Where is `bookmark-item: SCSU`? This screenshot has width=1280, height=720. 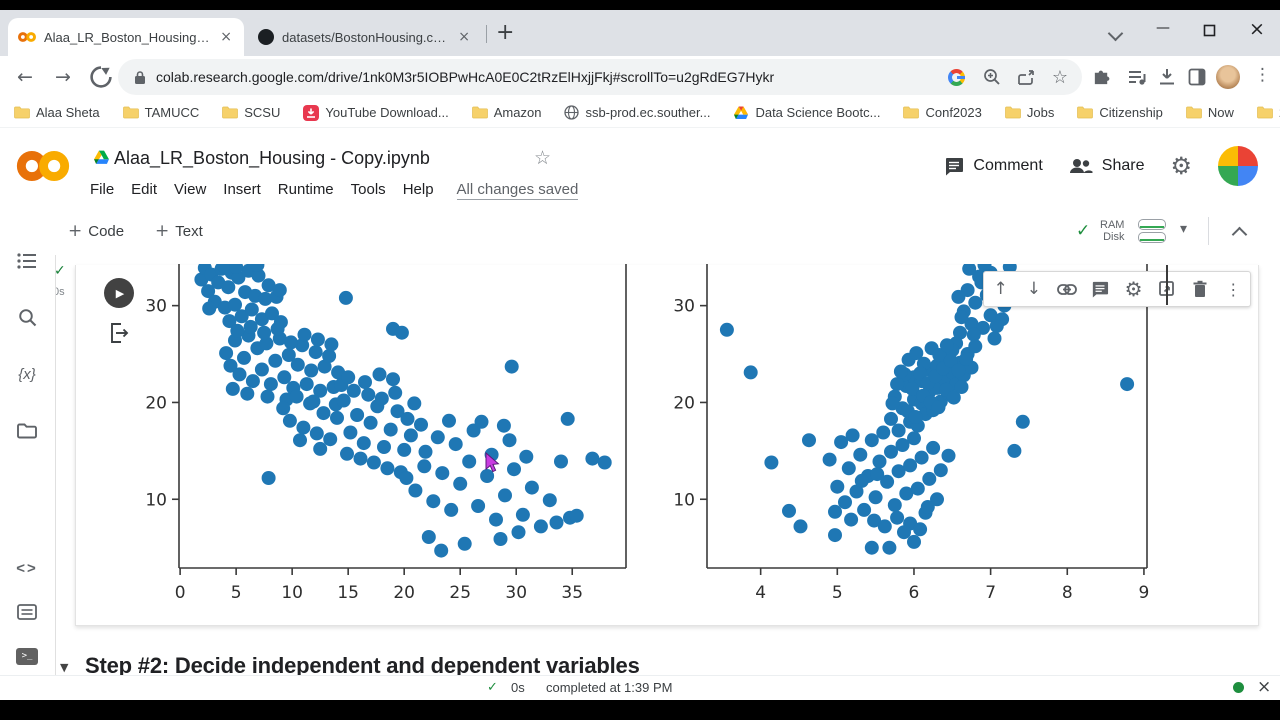
bookmark-item: SCSU is located at coordinates (251, 112).